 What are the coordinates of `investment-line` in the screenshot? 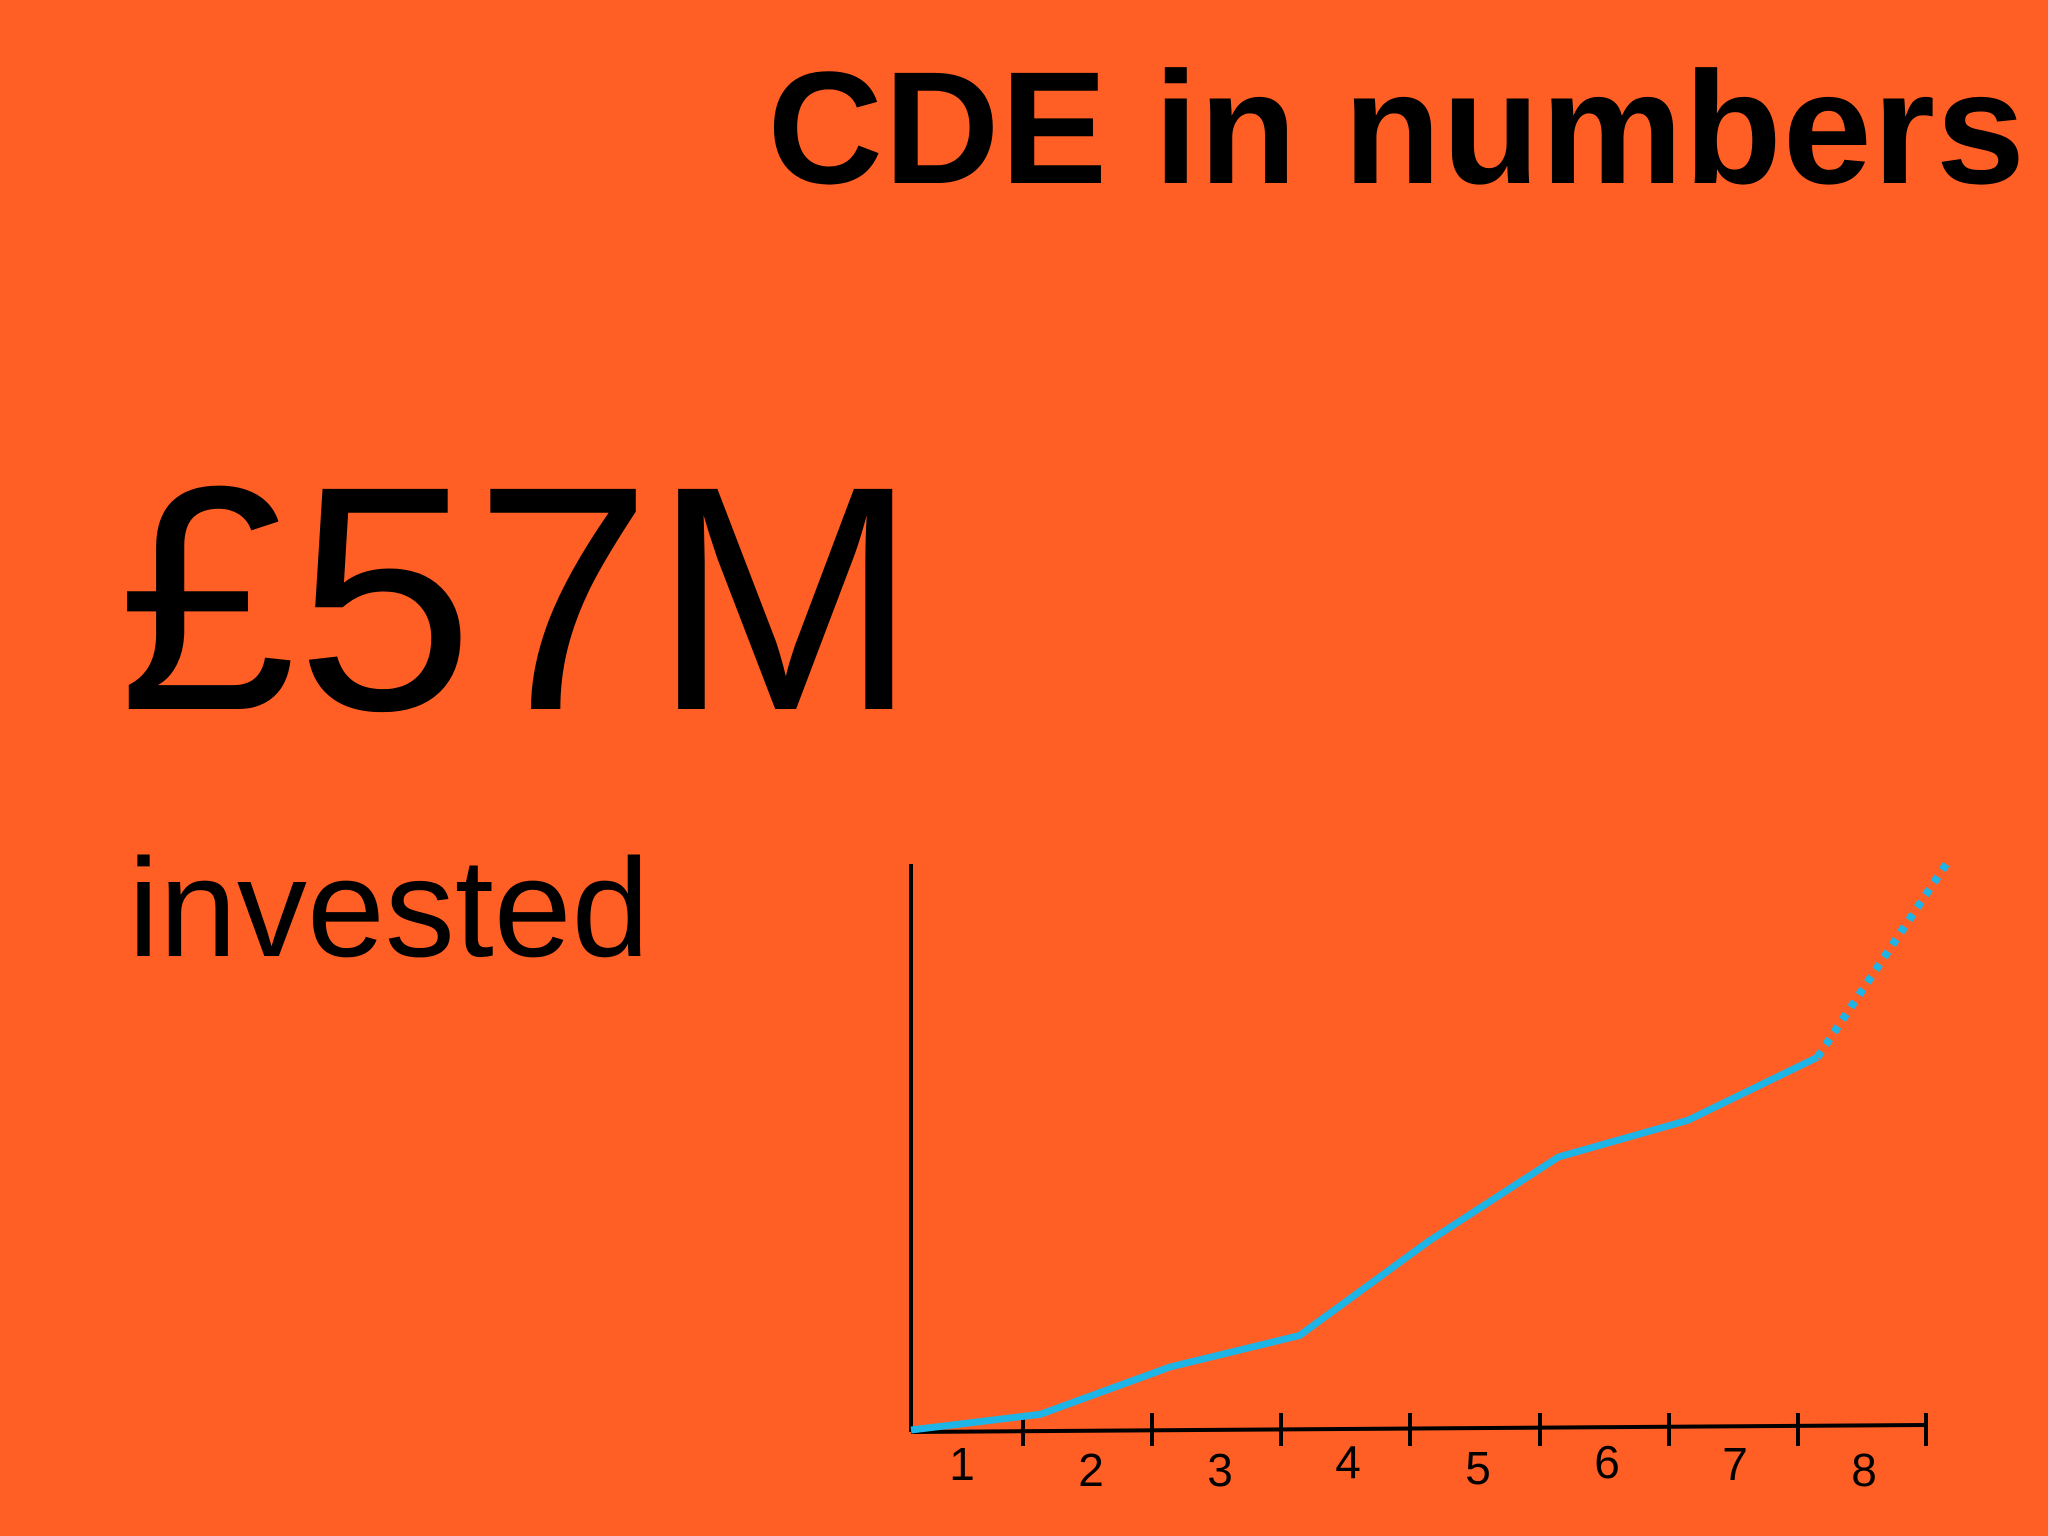 It's located at (1365, 1244).